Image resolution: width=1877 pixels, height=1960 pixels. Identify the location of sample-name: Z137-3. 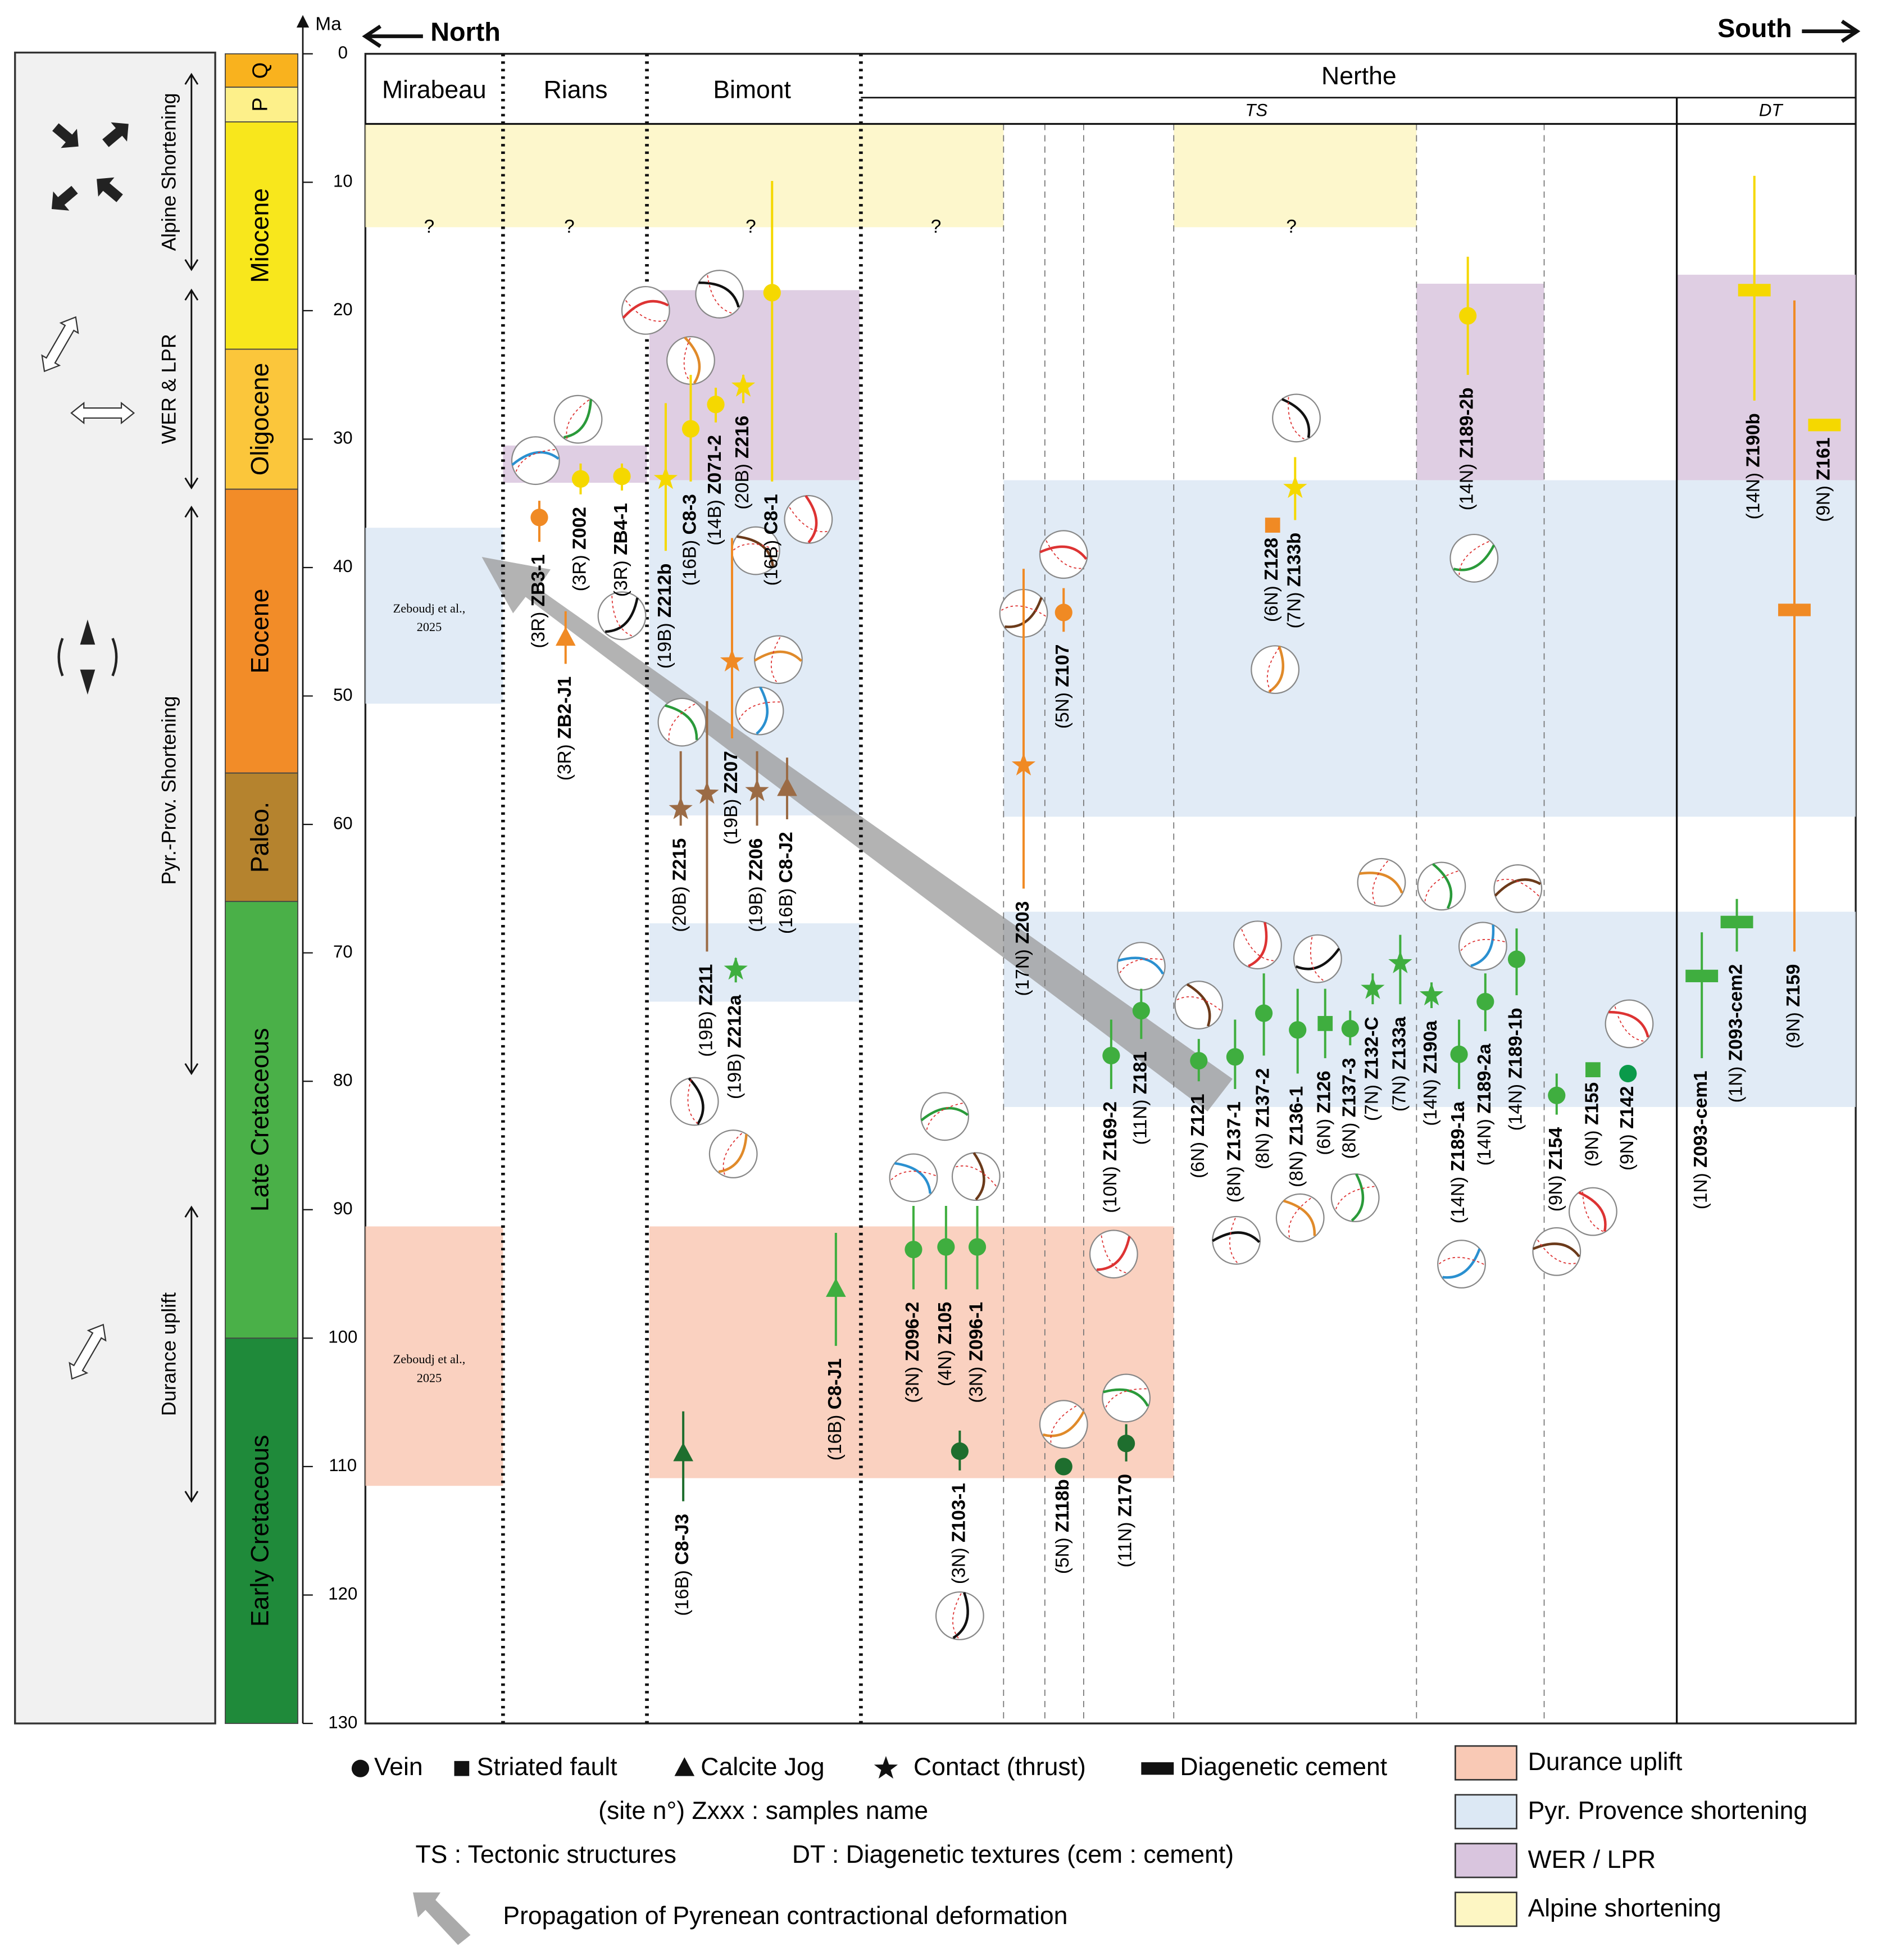
(1349, 1088).